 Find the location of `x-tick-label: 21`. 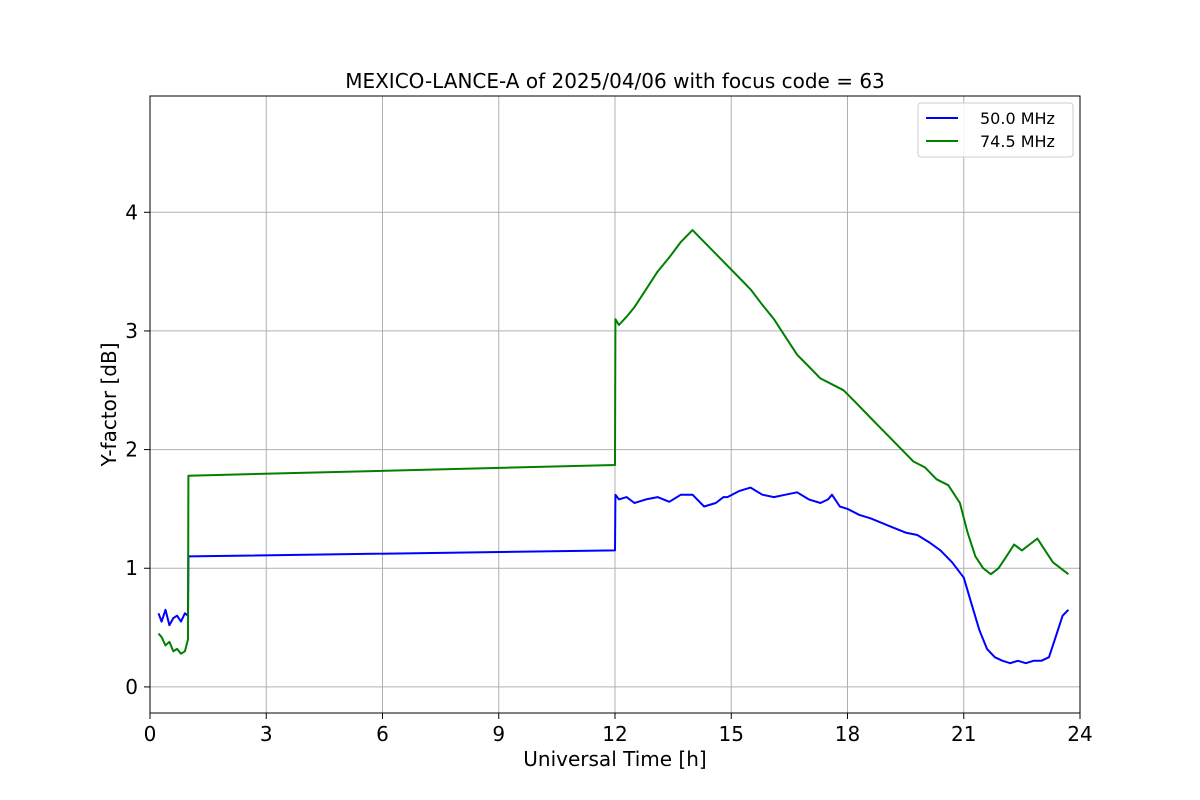

x-tick-label: 21 is located at coordinates (963, 734).